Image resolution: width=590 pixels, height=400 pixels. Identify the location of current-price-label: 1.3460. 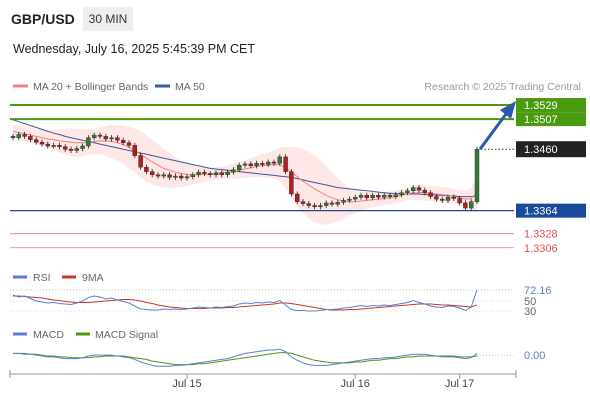
(541, 150).